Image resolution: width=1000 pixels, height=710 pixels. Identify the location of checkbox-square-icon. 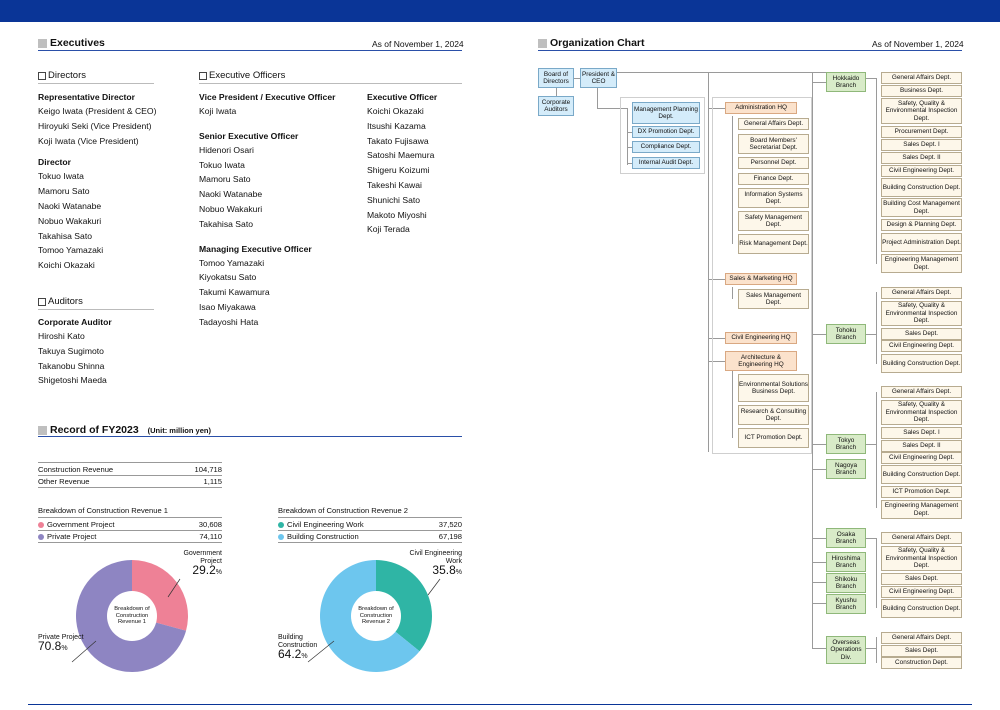
(203, 75).